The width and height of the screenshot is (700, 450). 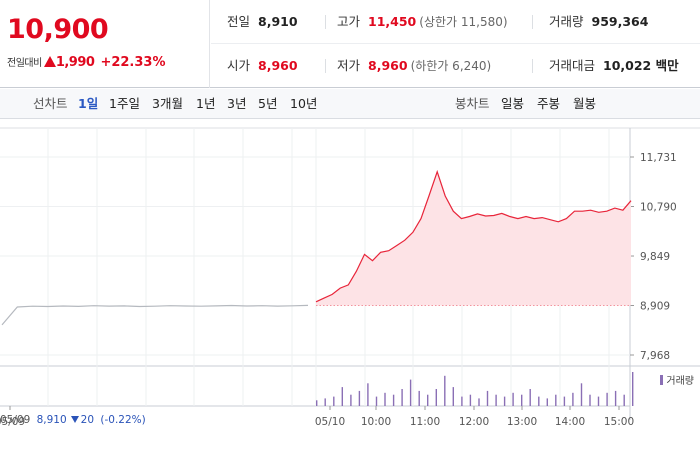 What do you see at coordinates (350, 104) in the screenshot?
I see `chart-toolbar: 선차트 1일 1주일 3개월 1년 3년 5년 10년 봉차트 일봉 주봉 월봉` at bounding box center [350, 104].